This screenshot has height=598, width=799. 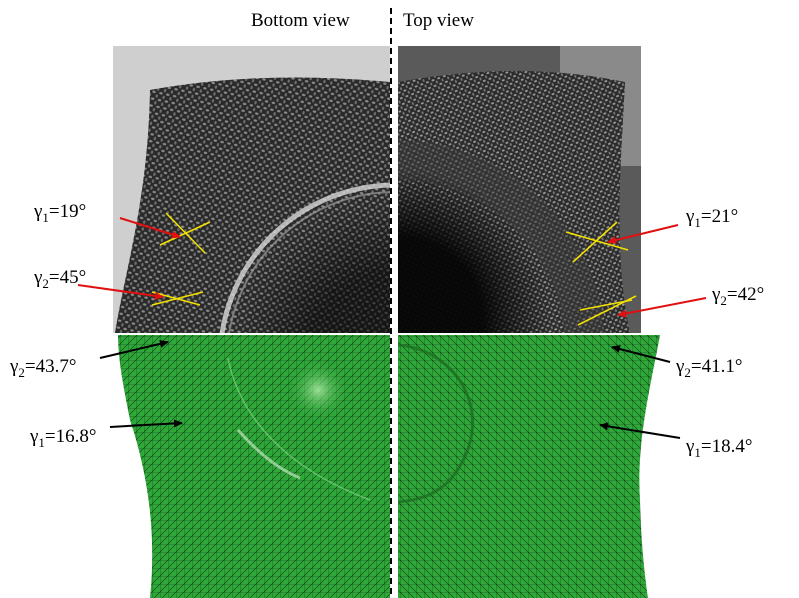 What do you see at coordinates (529, 466) in the screenshot?
I see `top-view-simulation` at bounding box center [529, 466].